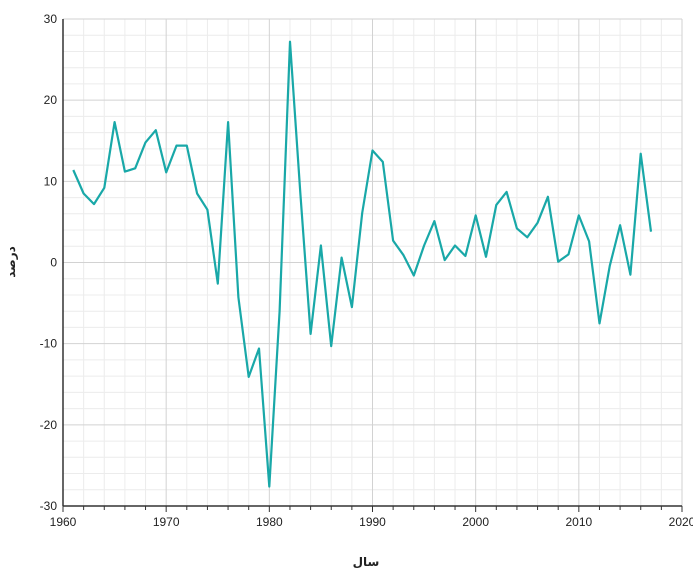 This screenshot has width=693, height=574. Describe the element at coordinates (372, 522) in the screenshot. I see `x-tick-label: 1990` at that location.